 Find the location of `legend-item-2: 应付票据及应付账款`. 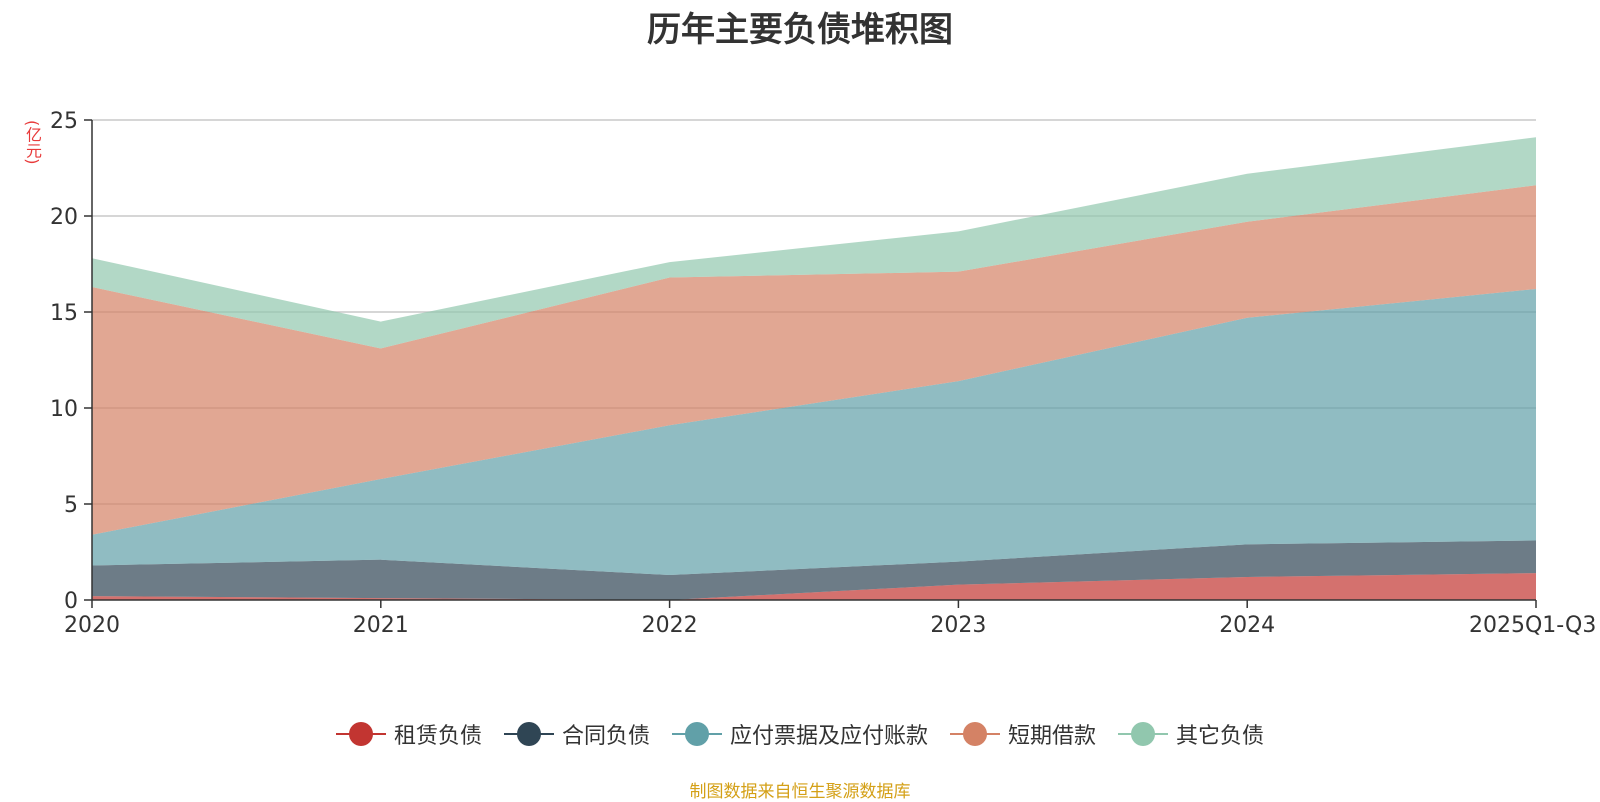

legend-item-2: 应付票据及应付账款 is located at coordinates (799, 734).